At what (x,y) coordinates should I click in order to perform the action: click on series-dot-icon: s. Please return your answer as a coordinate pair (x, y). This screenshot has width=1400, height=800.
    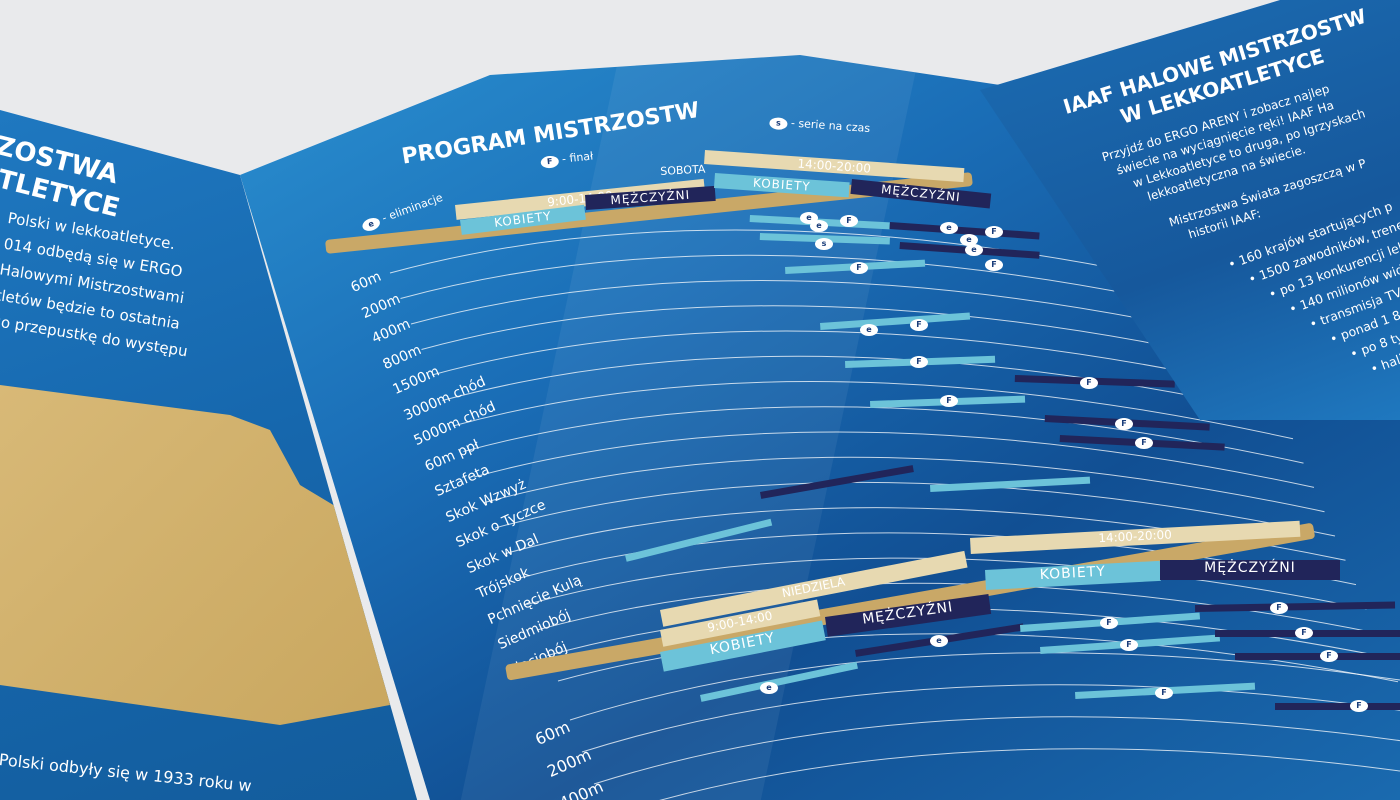
    Looking at the image, I should click on (824, 244).